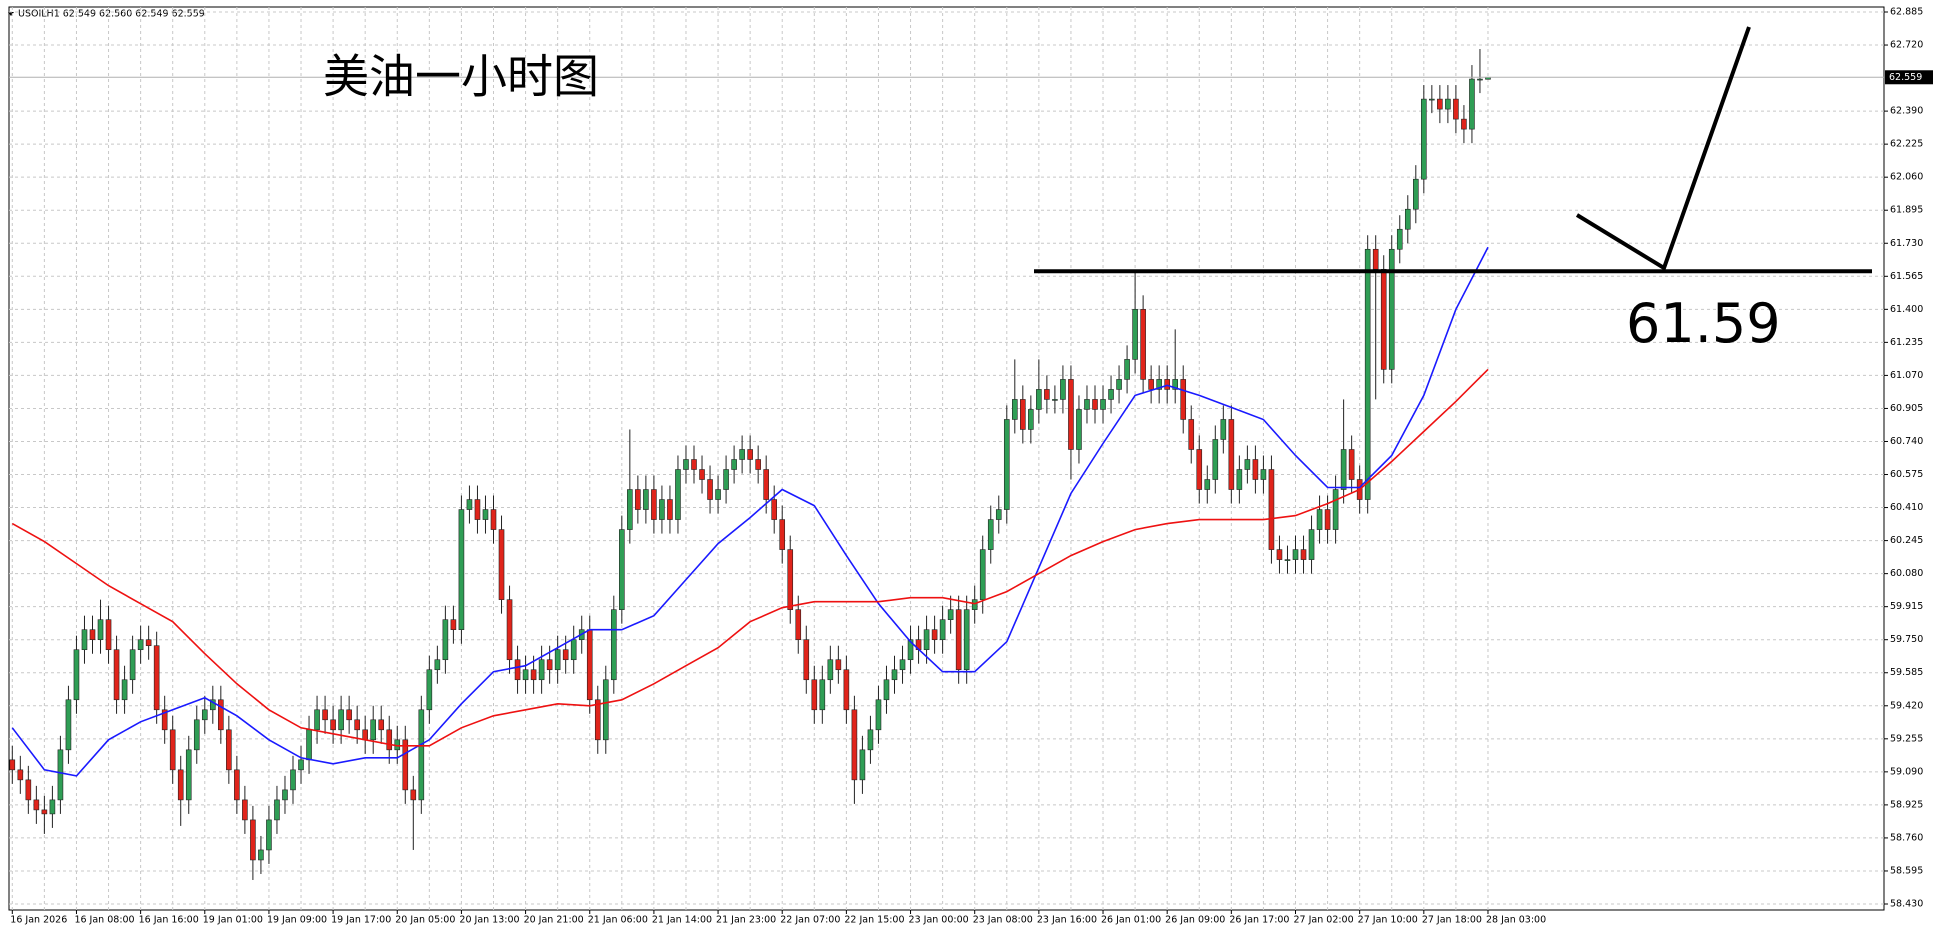 The width and height of the screenshot is (1934, 934). What do you see at coordinates (1909, 77) in the screenshot?
I see `price-label-box` at bounding box center [1909, 77].